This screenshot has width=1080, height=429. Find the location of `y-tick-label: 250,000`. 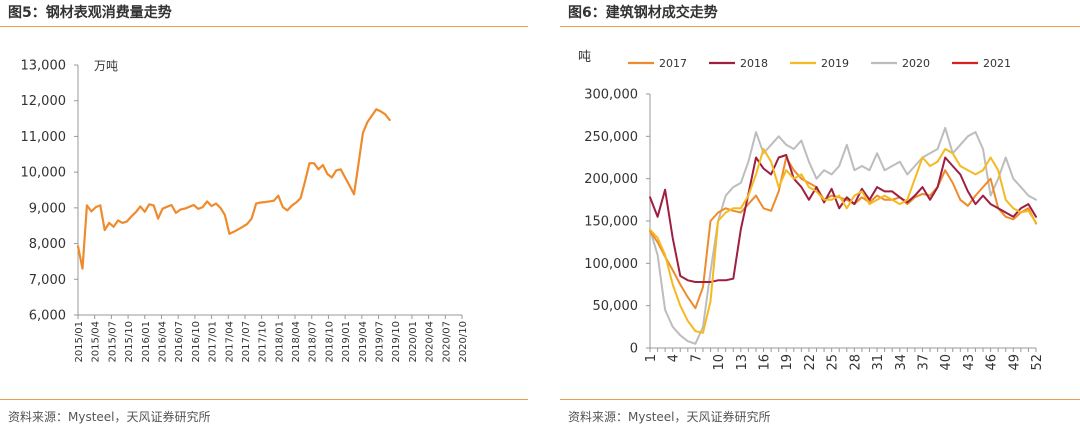

y-tick-label: 250,000 is located at coordinates (611, 137).